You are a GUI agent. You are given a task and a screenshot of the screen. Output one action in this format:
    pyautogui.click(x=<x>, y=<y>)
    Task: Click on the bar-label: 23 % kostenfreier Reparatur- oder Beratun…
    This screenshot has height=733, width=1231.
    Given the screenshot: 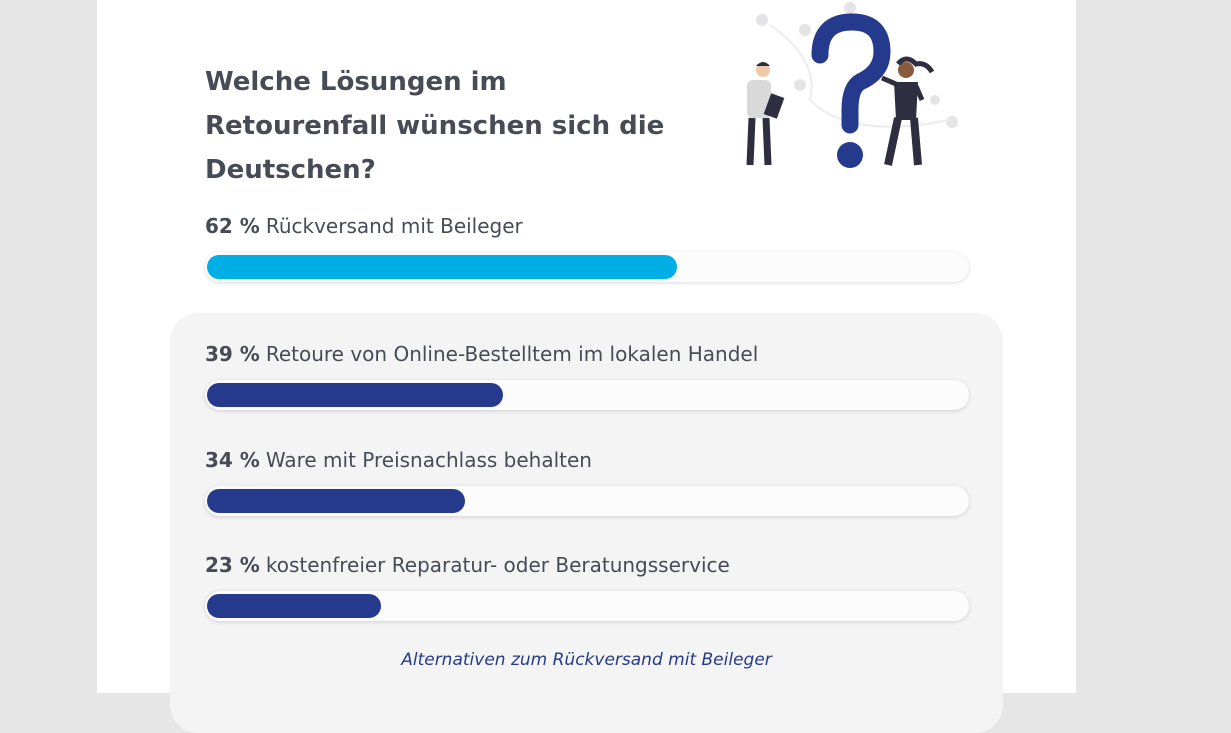 What is the action you would take?
    pyautogui.click(x=467, y=565)
    